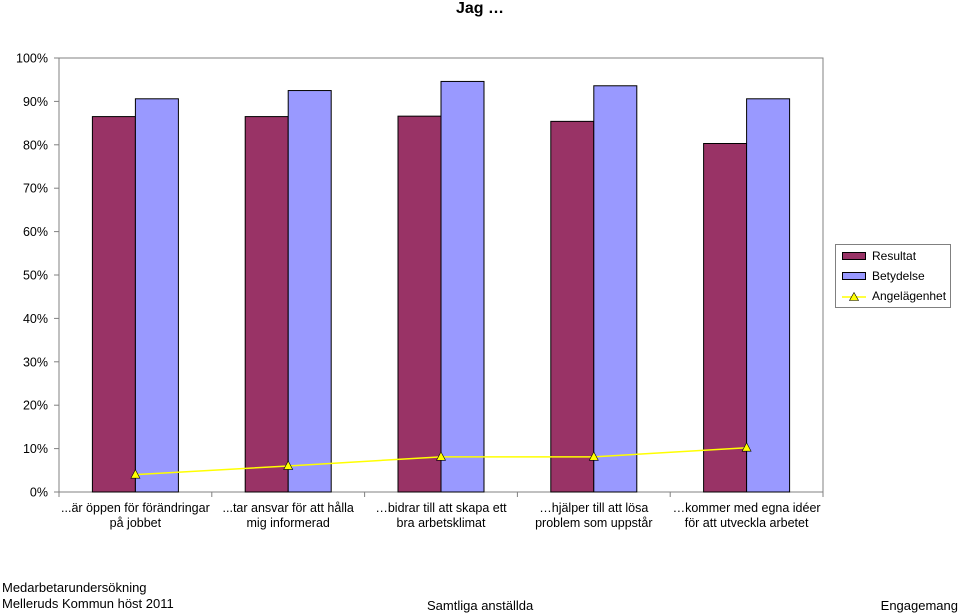 This screenshot has height=616, width=960. Describe the element at coordinates (909, 296) in the screenshot. I see `legend-label-angelagenhet: Angelägenhet` at that location.